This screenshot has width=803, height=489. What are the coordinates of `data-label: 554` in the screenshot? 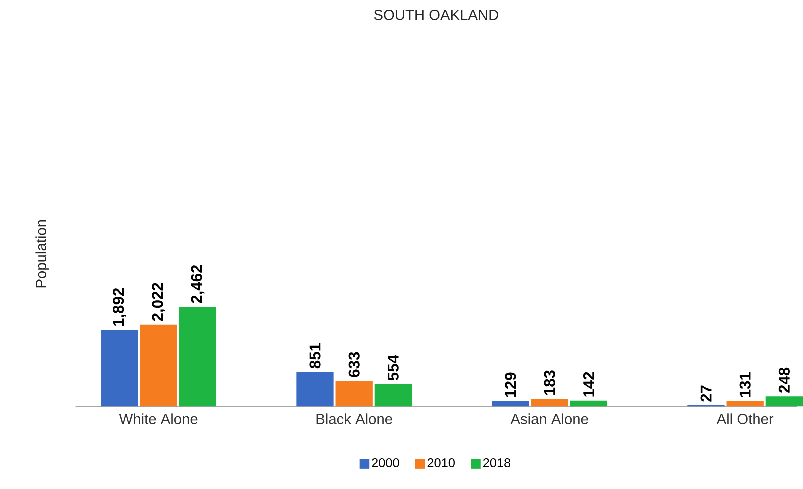 It's located at (393, 368).